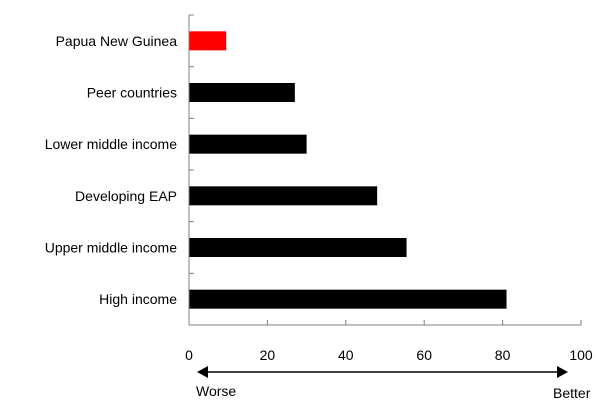 This screenshot has width=598, height=400. I want to click on bar-high-income, so click(348, 299).